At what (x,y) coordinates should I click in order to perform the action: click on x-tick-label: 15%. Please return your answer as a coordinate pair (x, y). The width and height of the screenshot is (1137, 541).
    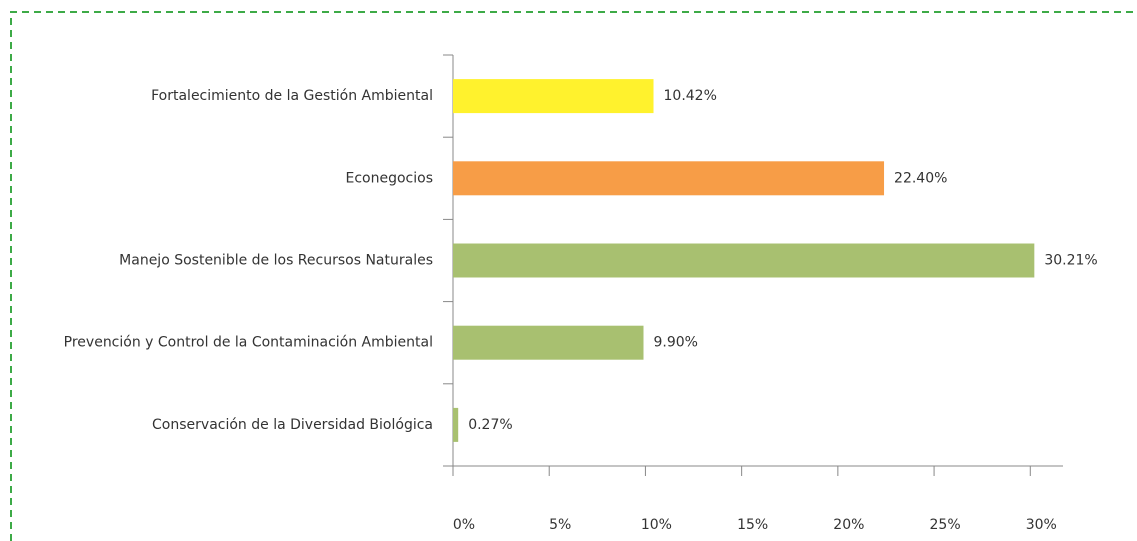
    Looking at the image, I should click on (752, 525).